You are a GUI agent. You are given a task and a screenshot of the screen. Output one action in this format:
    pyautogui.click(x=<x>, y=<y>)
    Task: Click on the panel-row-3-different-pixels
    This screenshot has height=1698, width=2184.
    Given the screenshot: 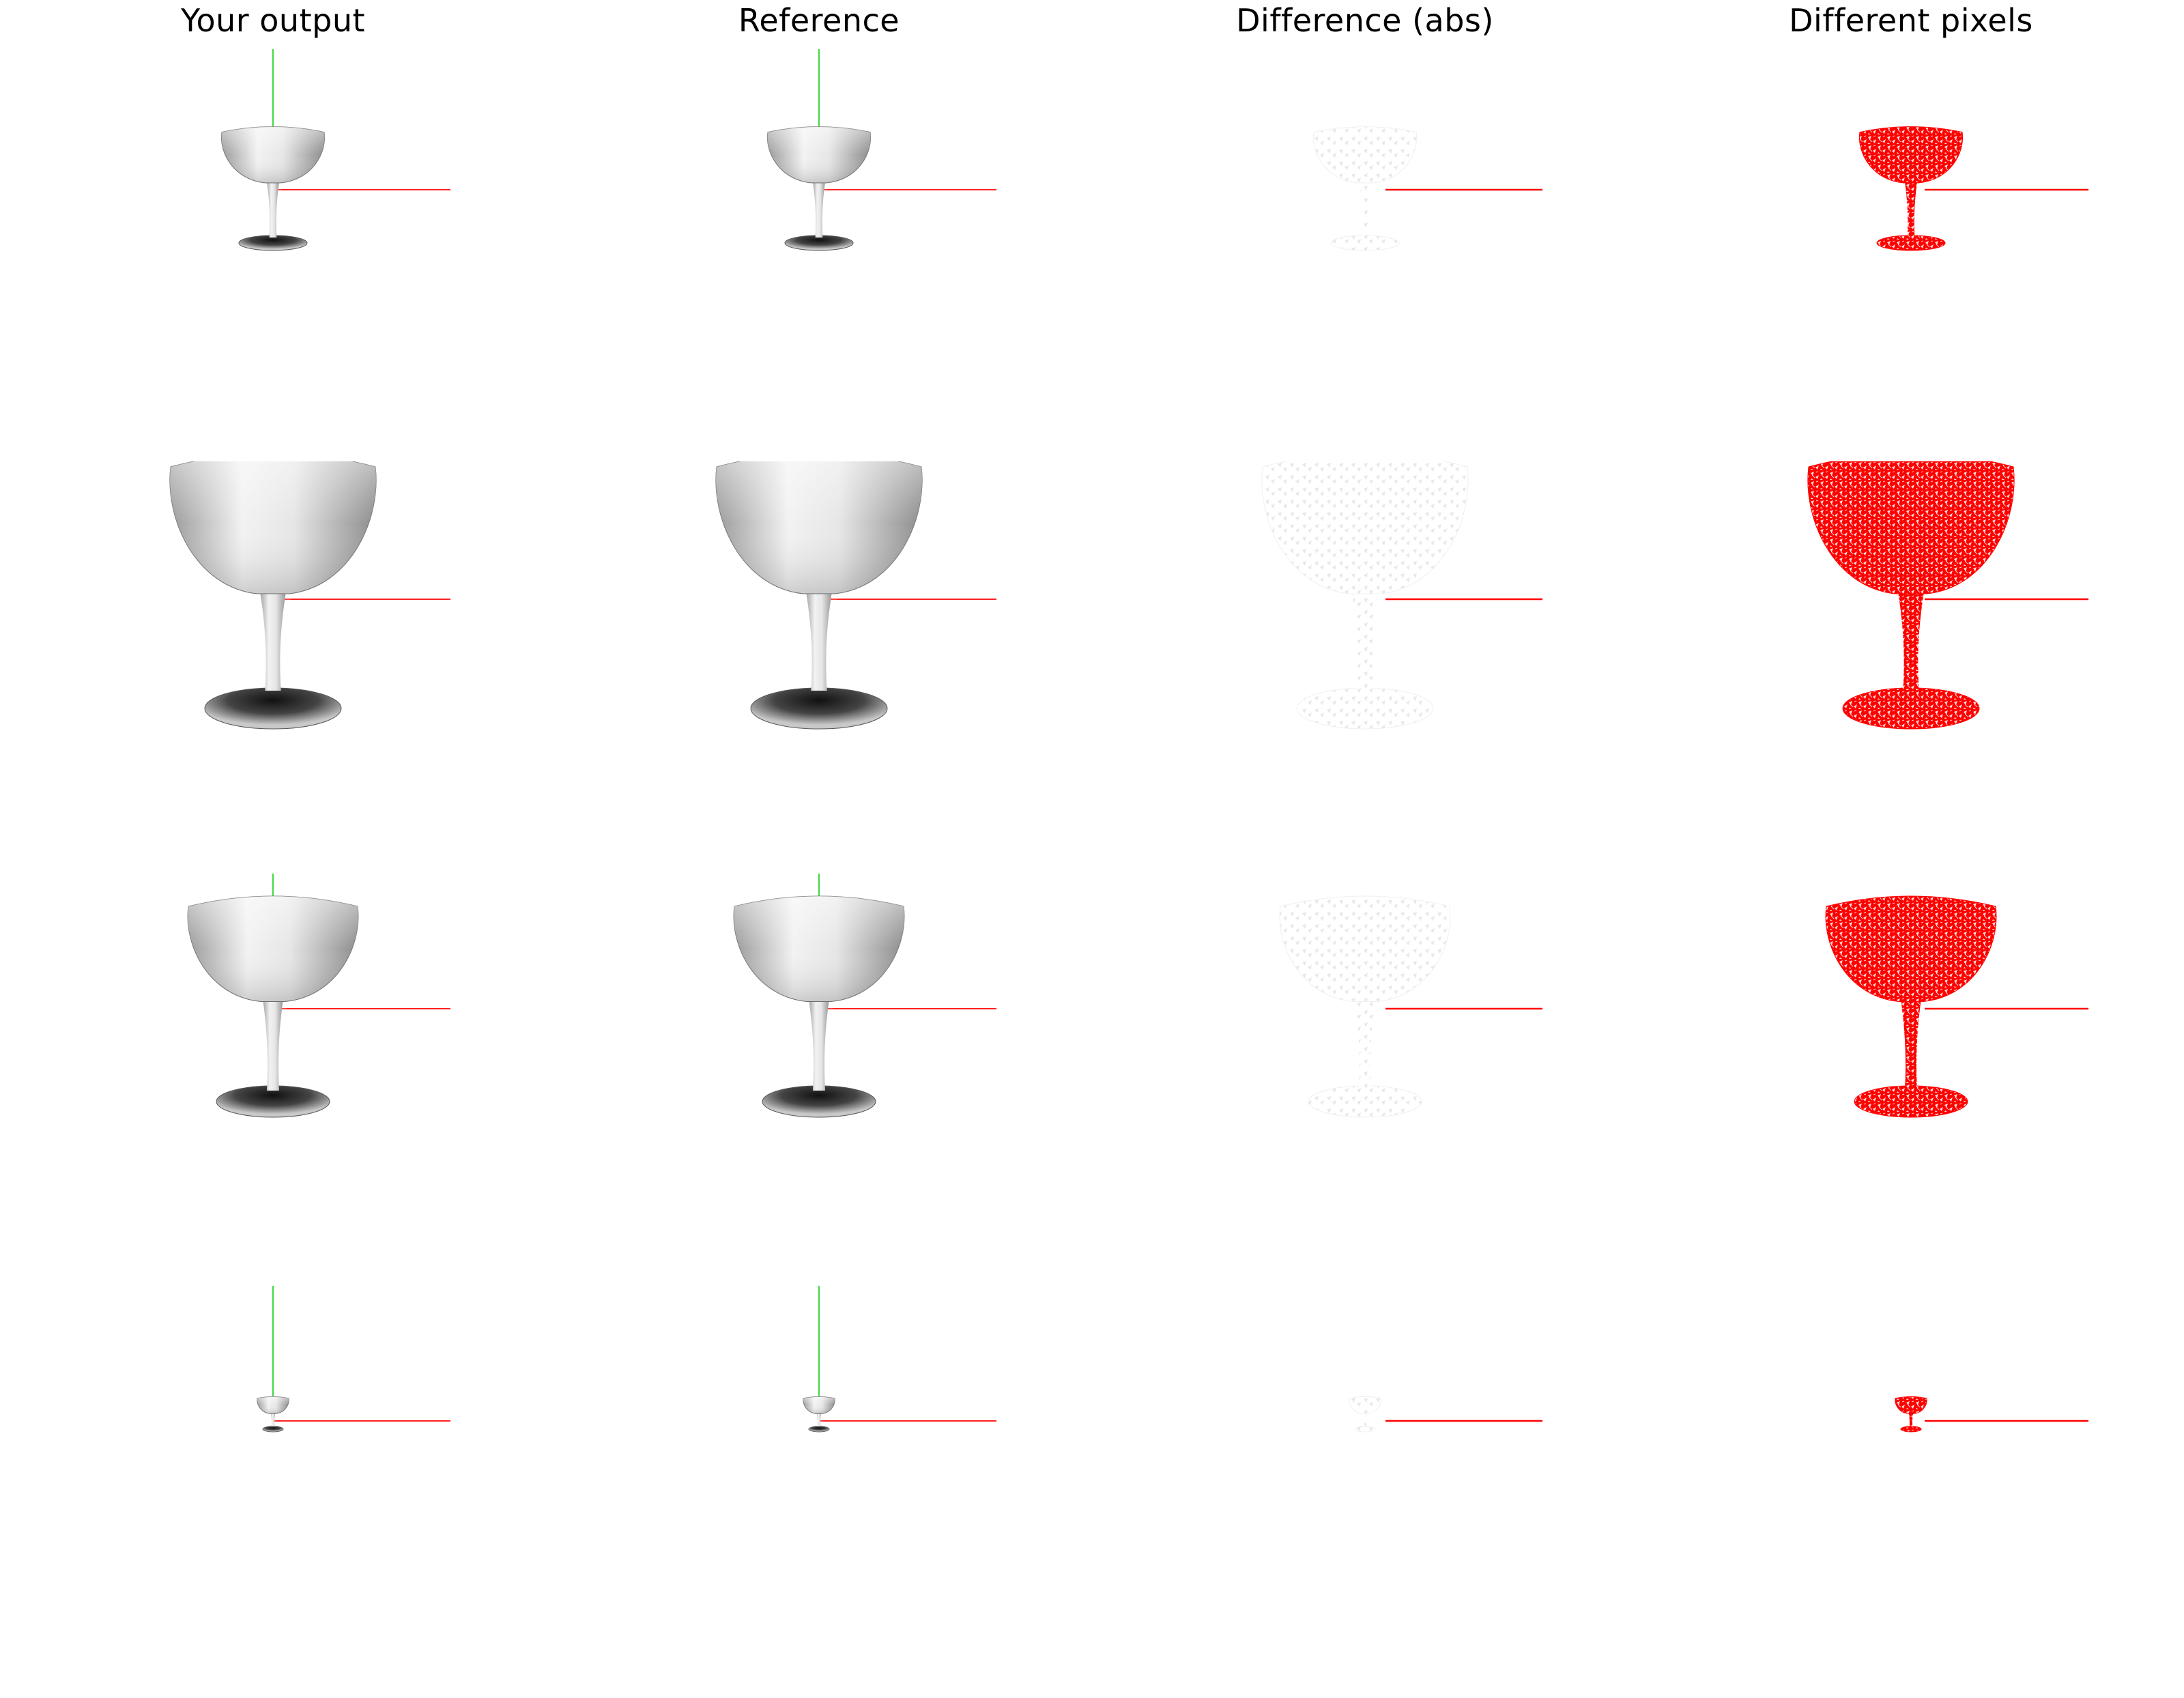 What is the action you would take?
    pyautogui.click(x=1911, y=1080)
    